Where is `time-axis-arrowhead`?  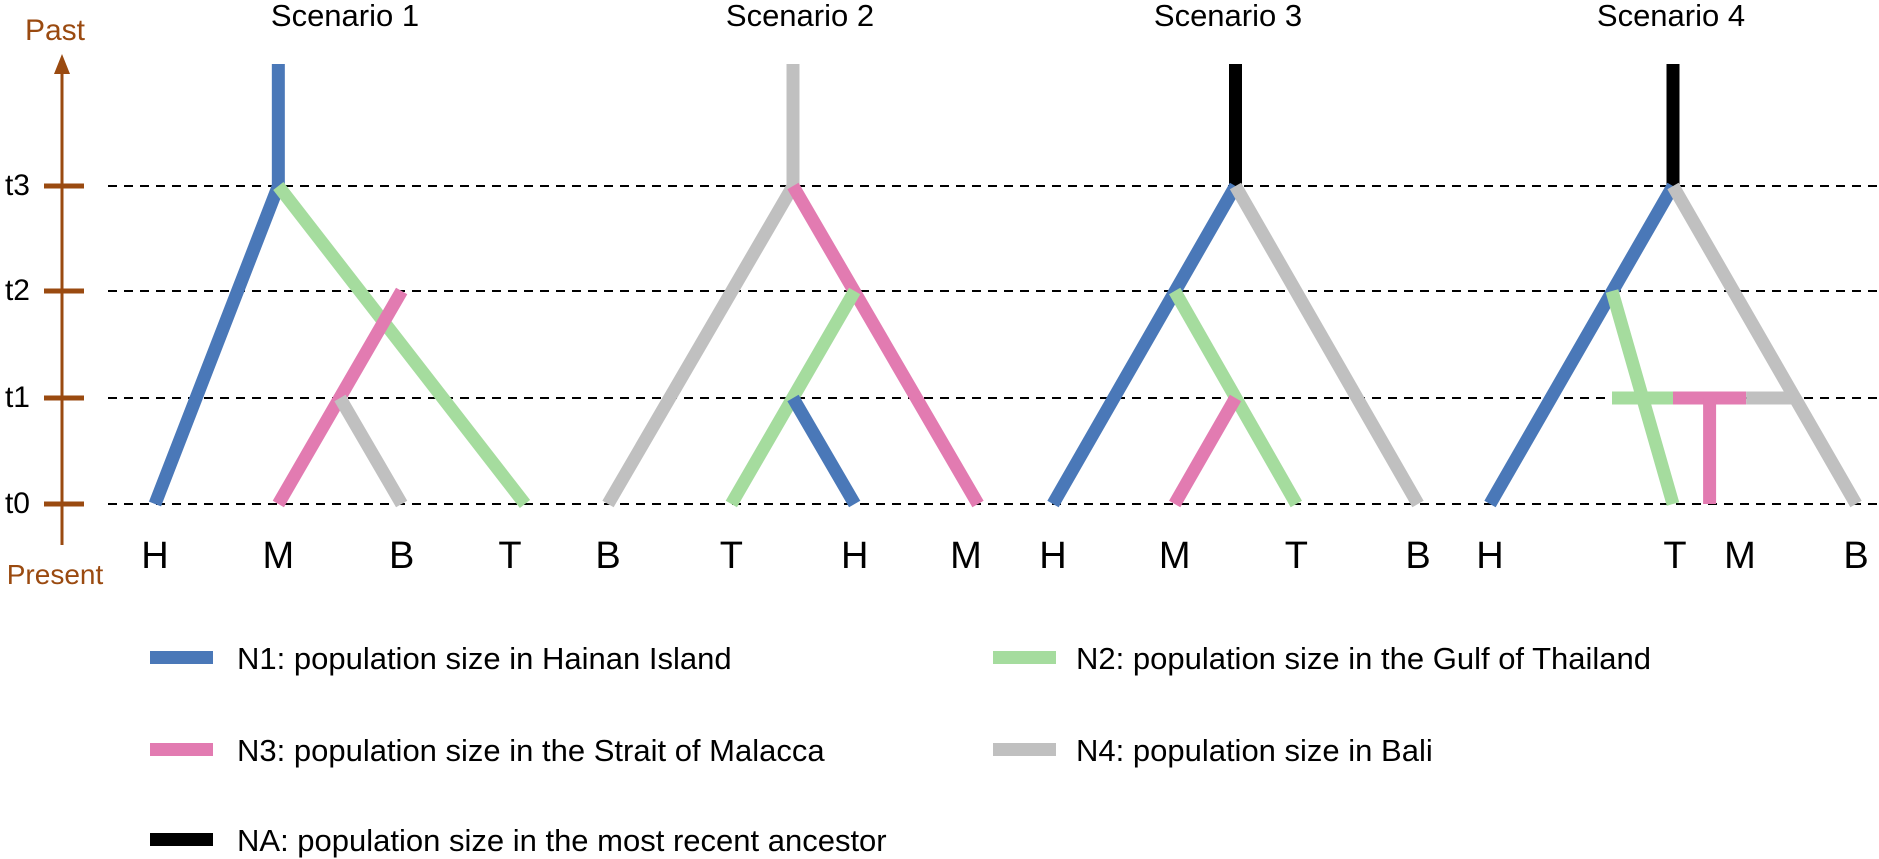 time-axis-arrowhead is located at coordinates (62, 64).